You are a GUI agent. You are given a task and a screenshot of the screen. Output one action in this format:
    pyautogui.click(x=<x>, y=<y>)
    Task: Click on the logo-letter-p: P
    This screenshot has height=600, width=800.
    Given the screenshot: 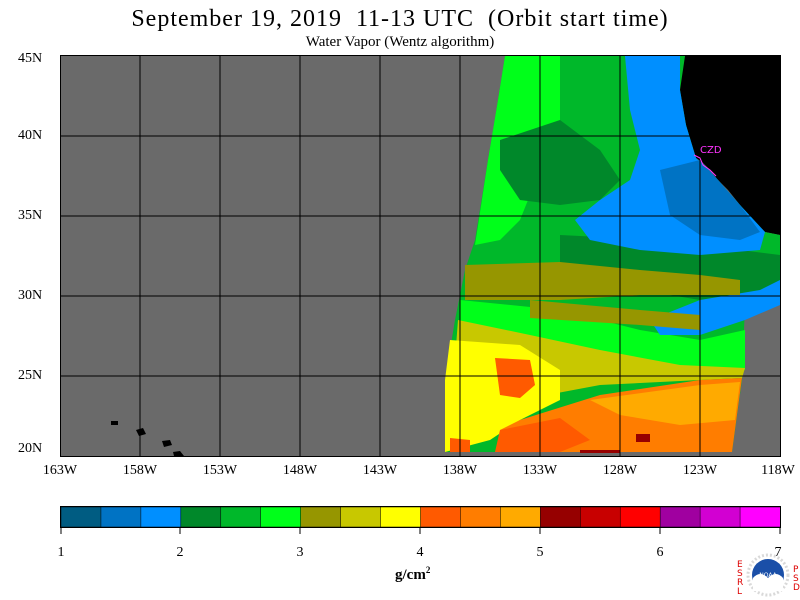 What is the action you would take?
    pyautogui.click(x=796, y=570)
    